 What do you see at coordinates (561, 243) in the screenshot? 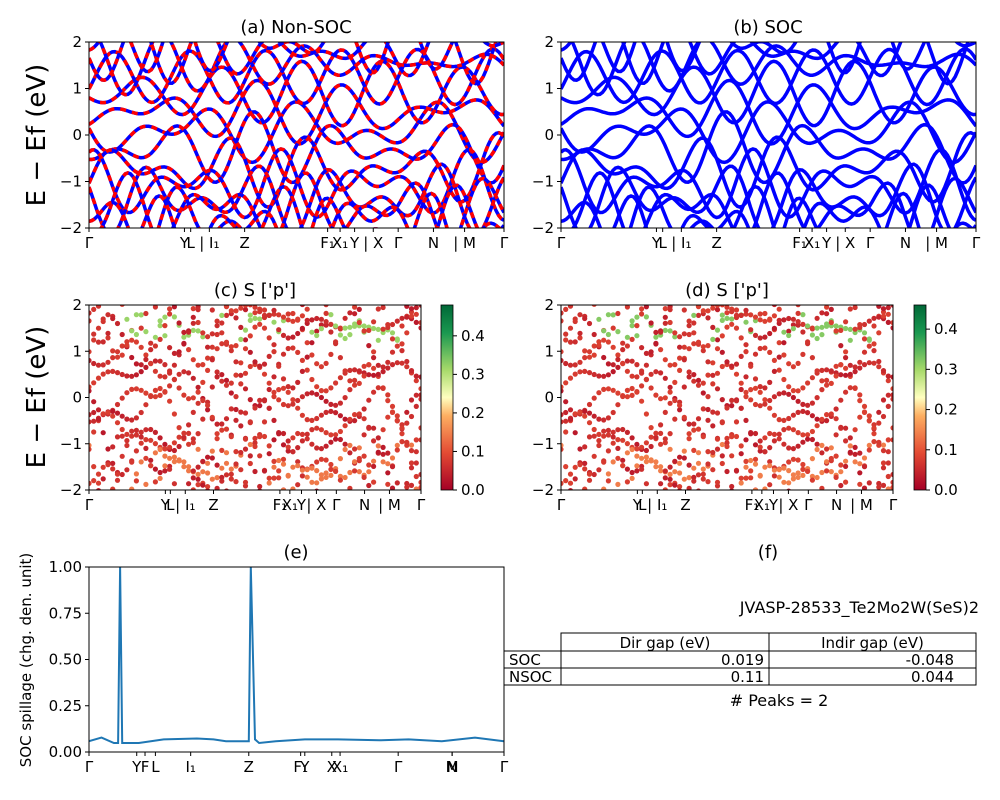
I see `x-tick-label: Γ` at bounding box center [561, 243].